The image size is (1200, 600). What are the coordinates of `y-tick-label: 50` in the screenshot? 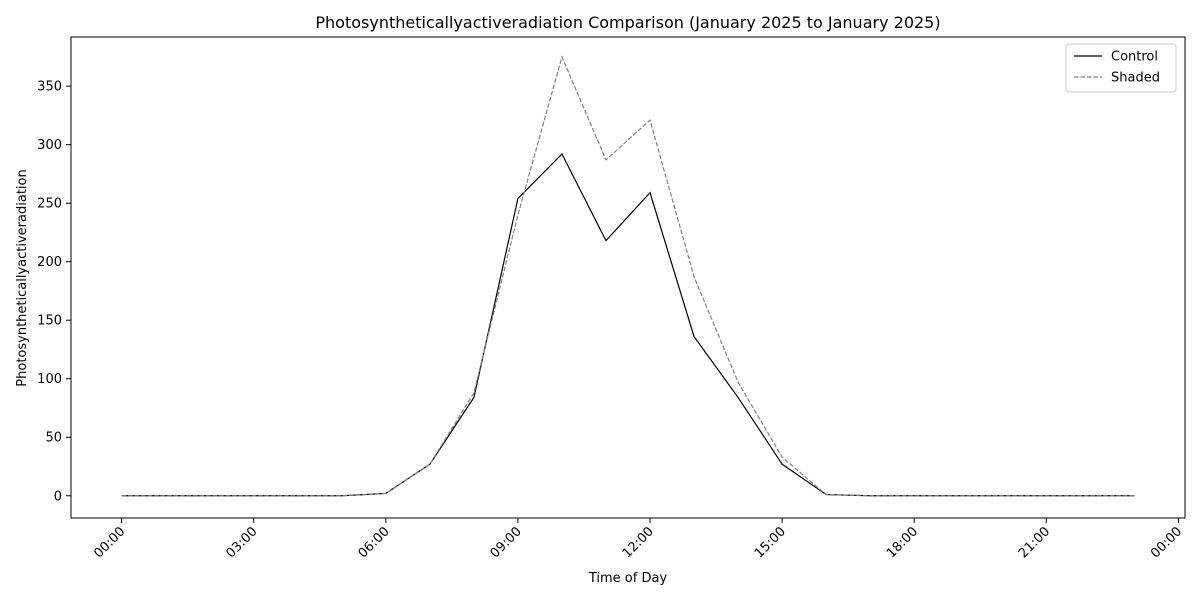 It's located at (53, 438).